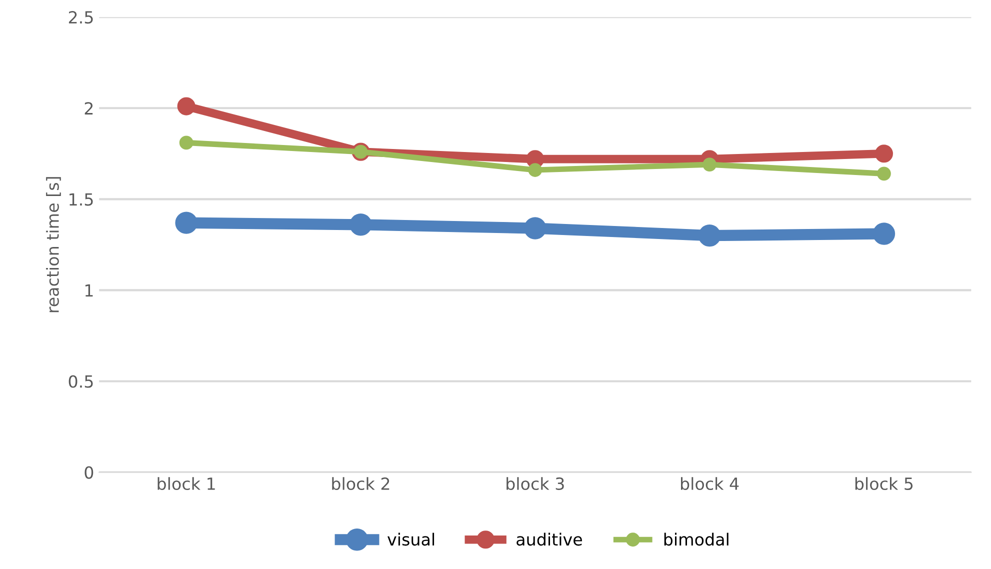 The image size is (991, 569). I want to click on y-axis-title: reaction time [s], so click(53, 244).